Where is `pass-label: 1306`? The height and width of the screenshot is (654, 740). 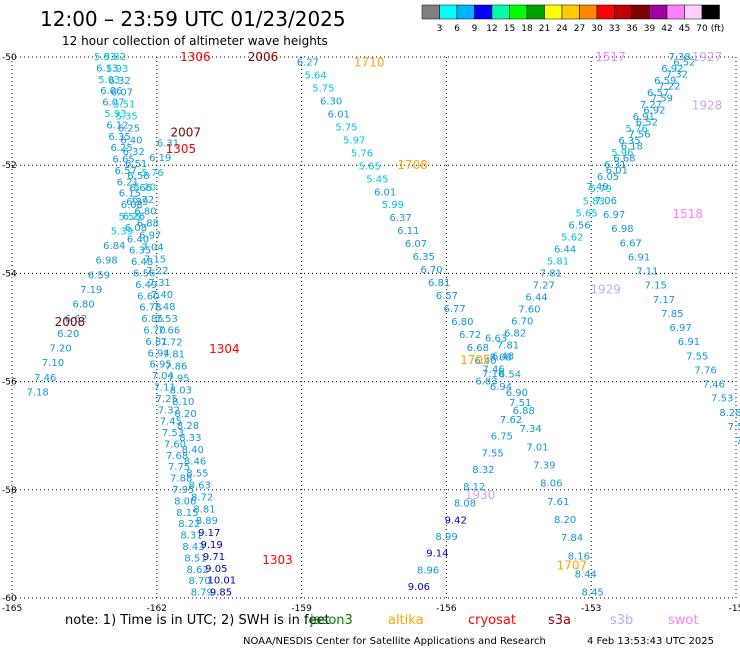
pass-label: 1306 is located at coordinates (195, 57).